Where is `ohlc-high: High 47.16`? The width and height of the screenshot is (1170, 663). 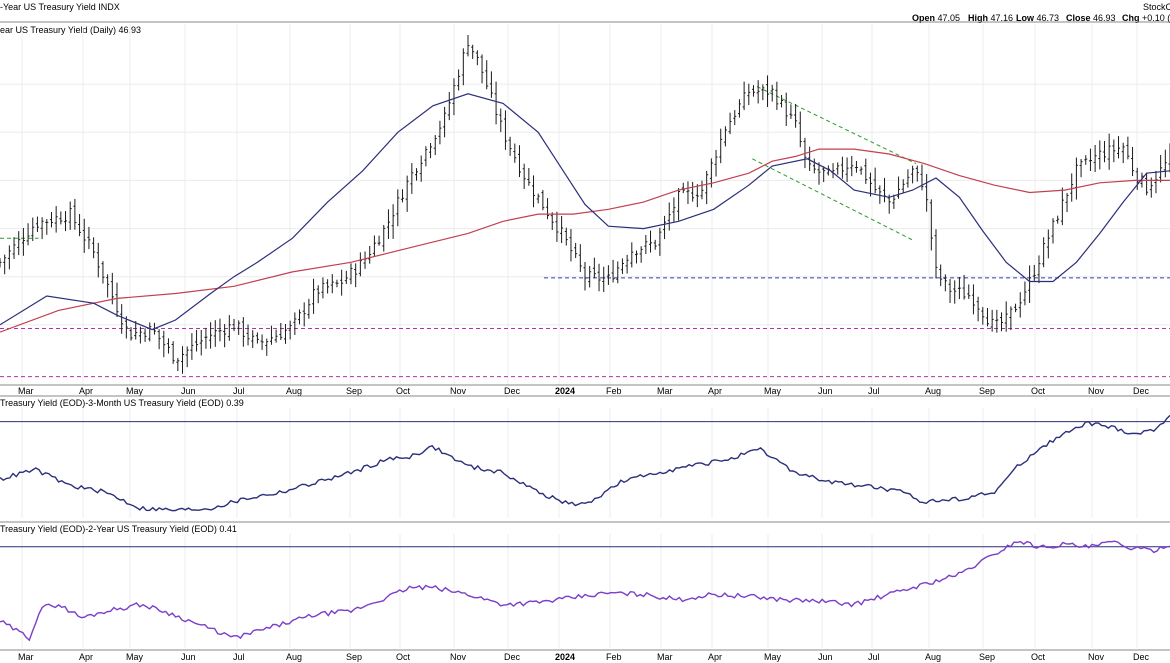
ohlc-high: High 47.16 is located at coordinates (990, 18).